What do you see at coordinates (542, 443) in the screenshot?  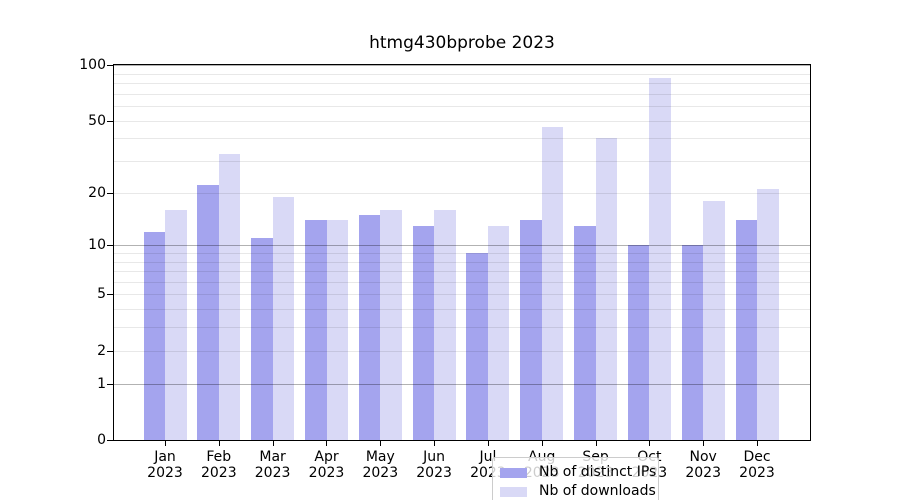 I see `x-tick-mark-aug` at bounding box center [542, 443].